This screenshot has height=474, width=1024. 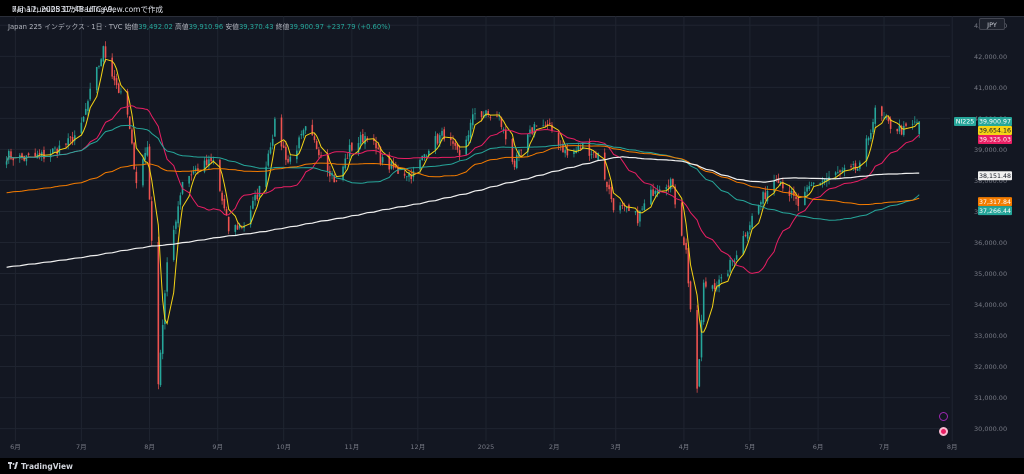 What do you see at coordinates (943, 416) in the screenshot?
I see `lightning-icon` at bounding box center [943, 416].